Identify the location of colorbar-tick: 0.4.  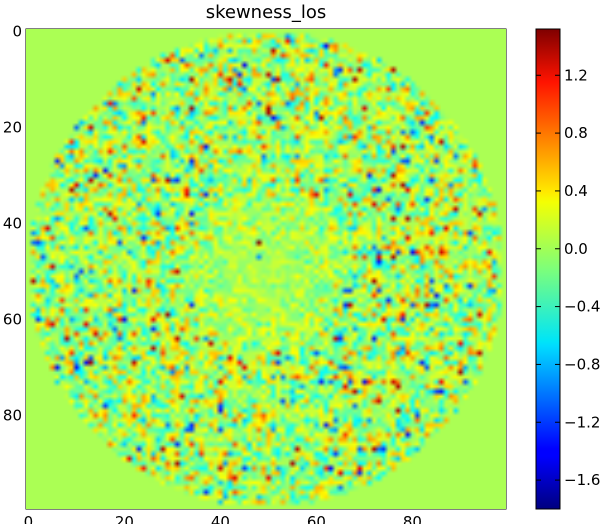
(562, 191).